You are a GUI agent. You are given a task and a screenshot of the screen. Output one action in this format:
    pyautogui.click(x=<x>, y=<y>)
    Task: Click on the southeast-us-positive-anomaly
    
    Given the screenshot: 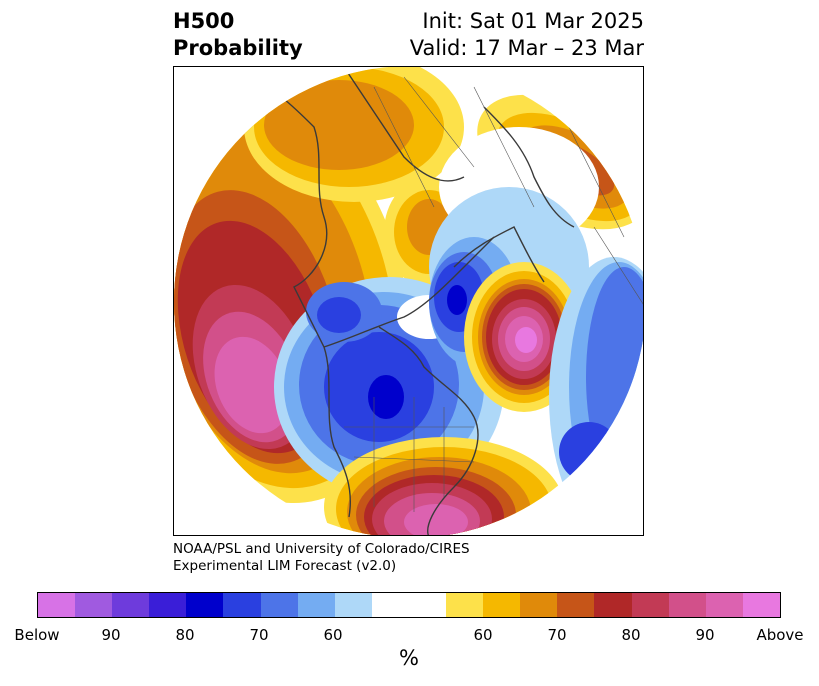 What is the action you would take?
    pyautogui.click(x=444, y=486)
    